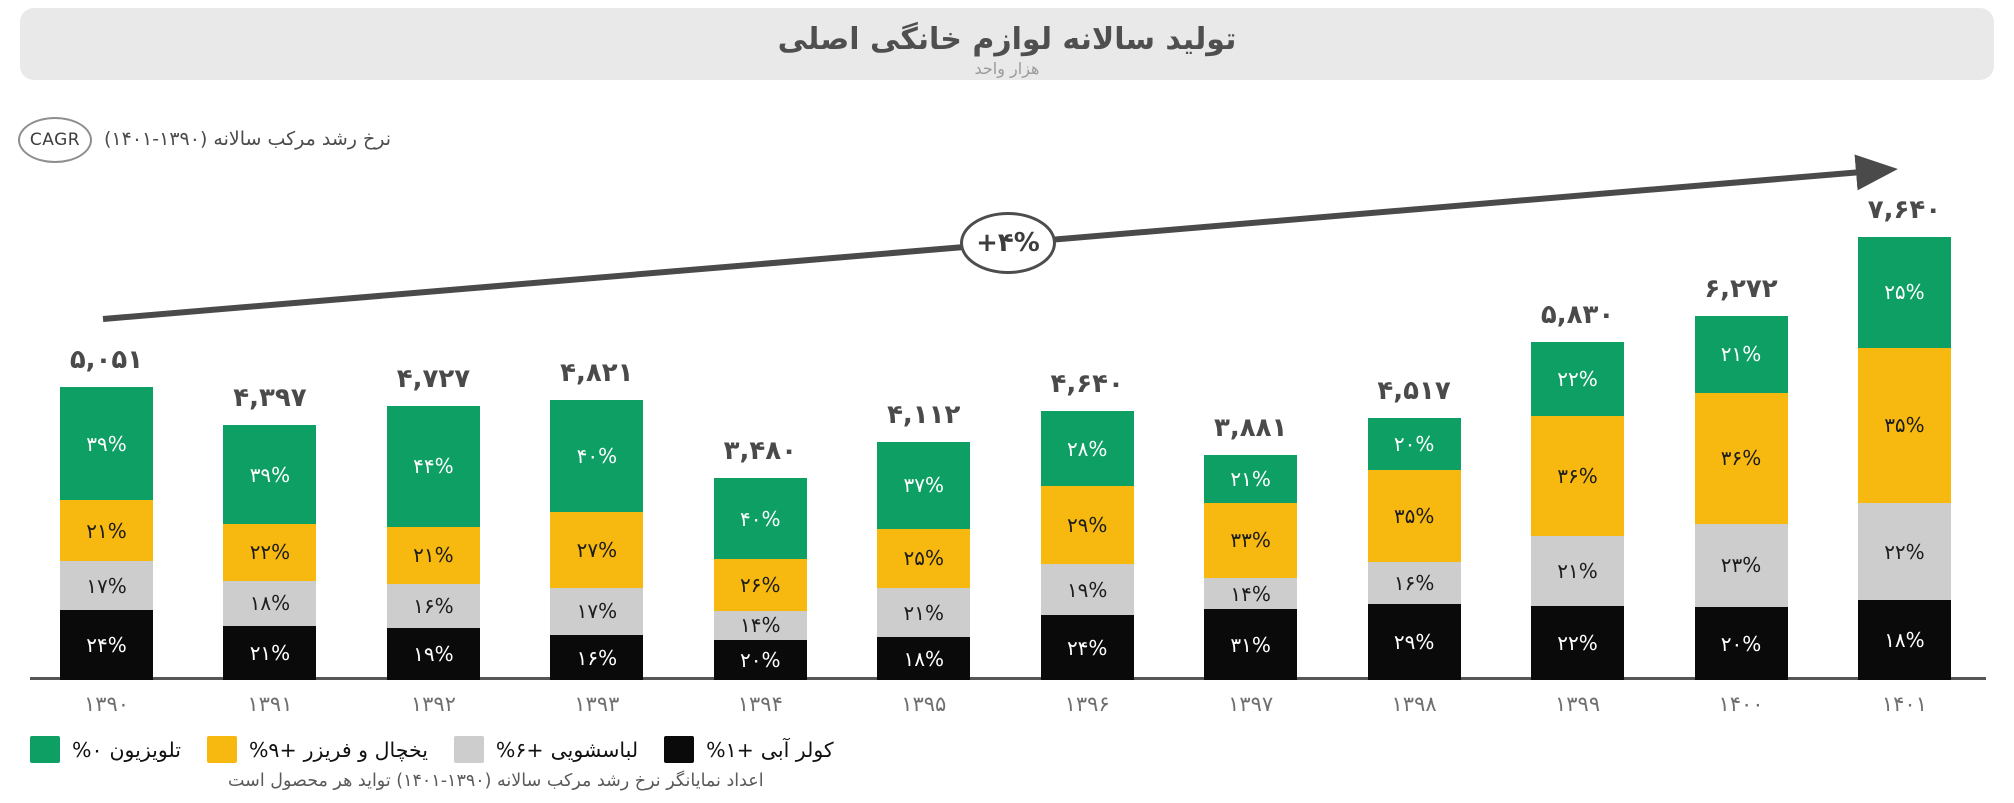  I want to click on bar-segment-1398-s0: ۲۰%, so click(1414, 444).